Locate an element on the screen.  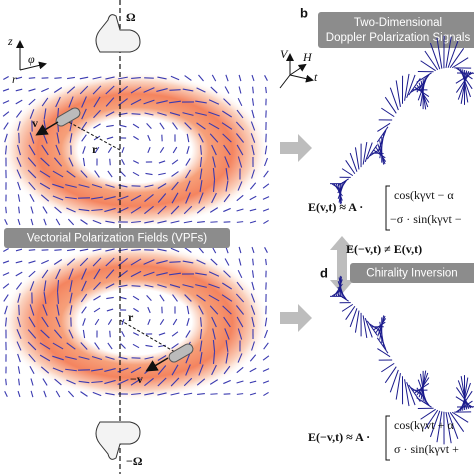
radius-line is located at coordinates (150, 337).